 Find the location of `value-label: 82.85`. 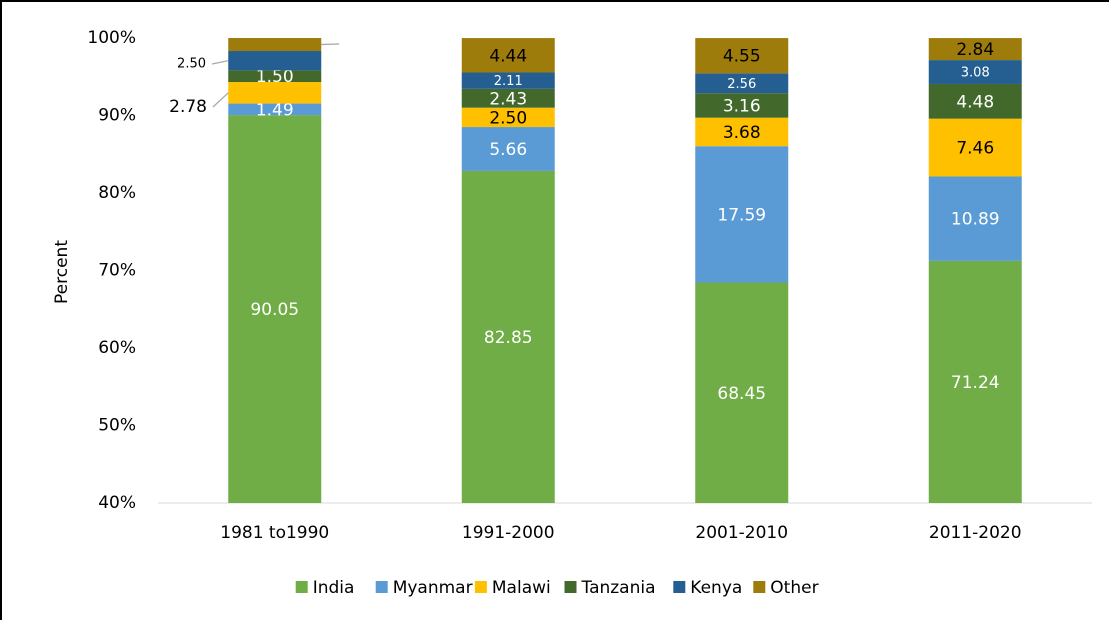

value-label: 82.85 is located at coordinates (508, 338).